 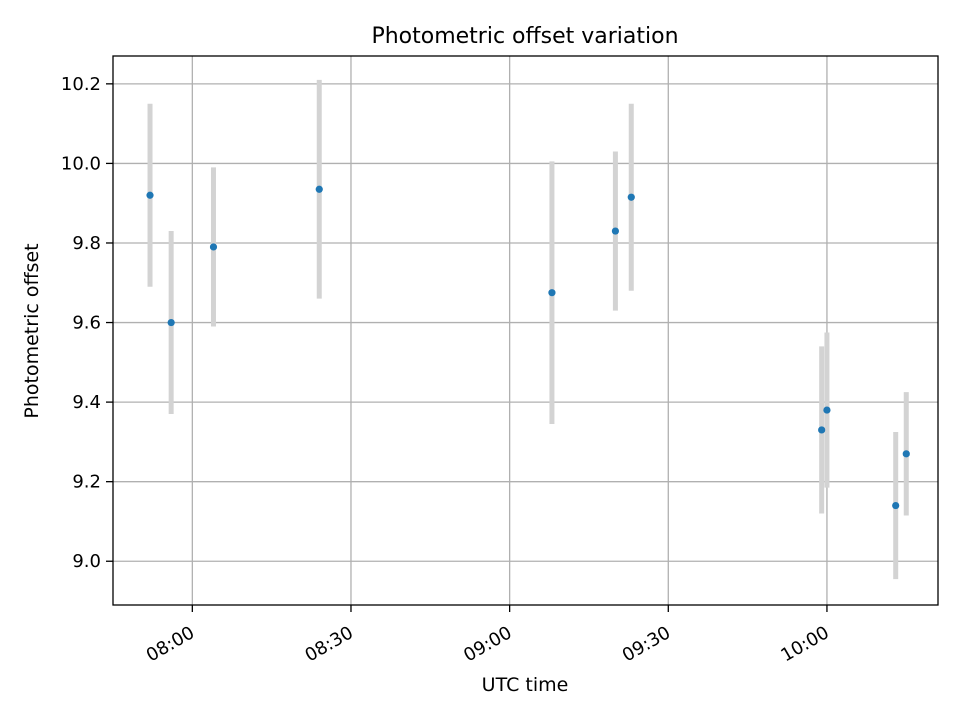 What do you see at coordinates (525, 685) in the screenshot?
I see `x-axis-label: UTC time` at bounding box center [525, 685].